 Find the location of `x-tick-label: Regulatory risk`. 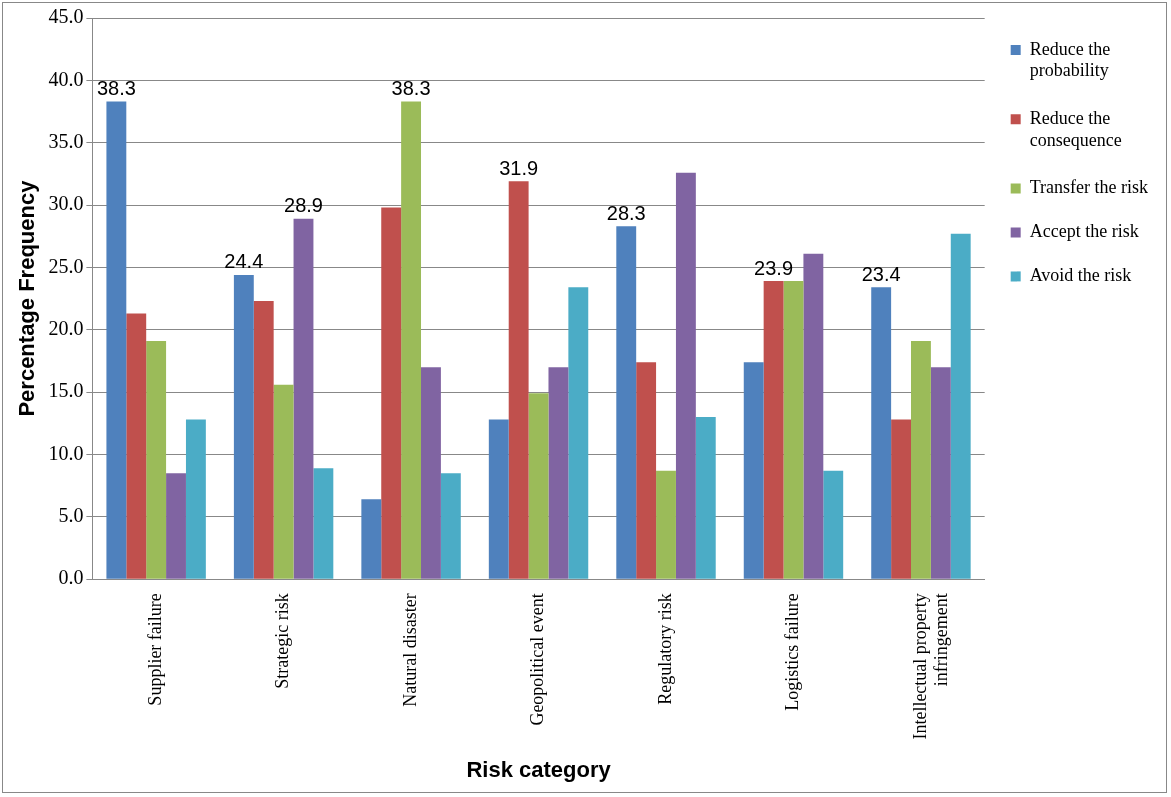

x-tick-label: Regulatory risk is located at coordinates (664, 649).